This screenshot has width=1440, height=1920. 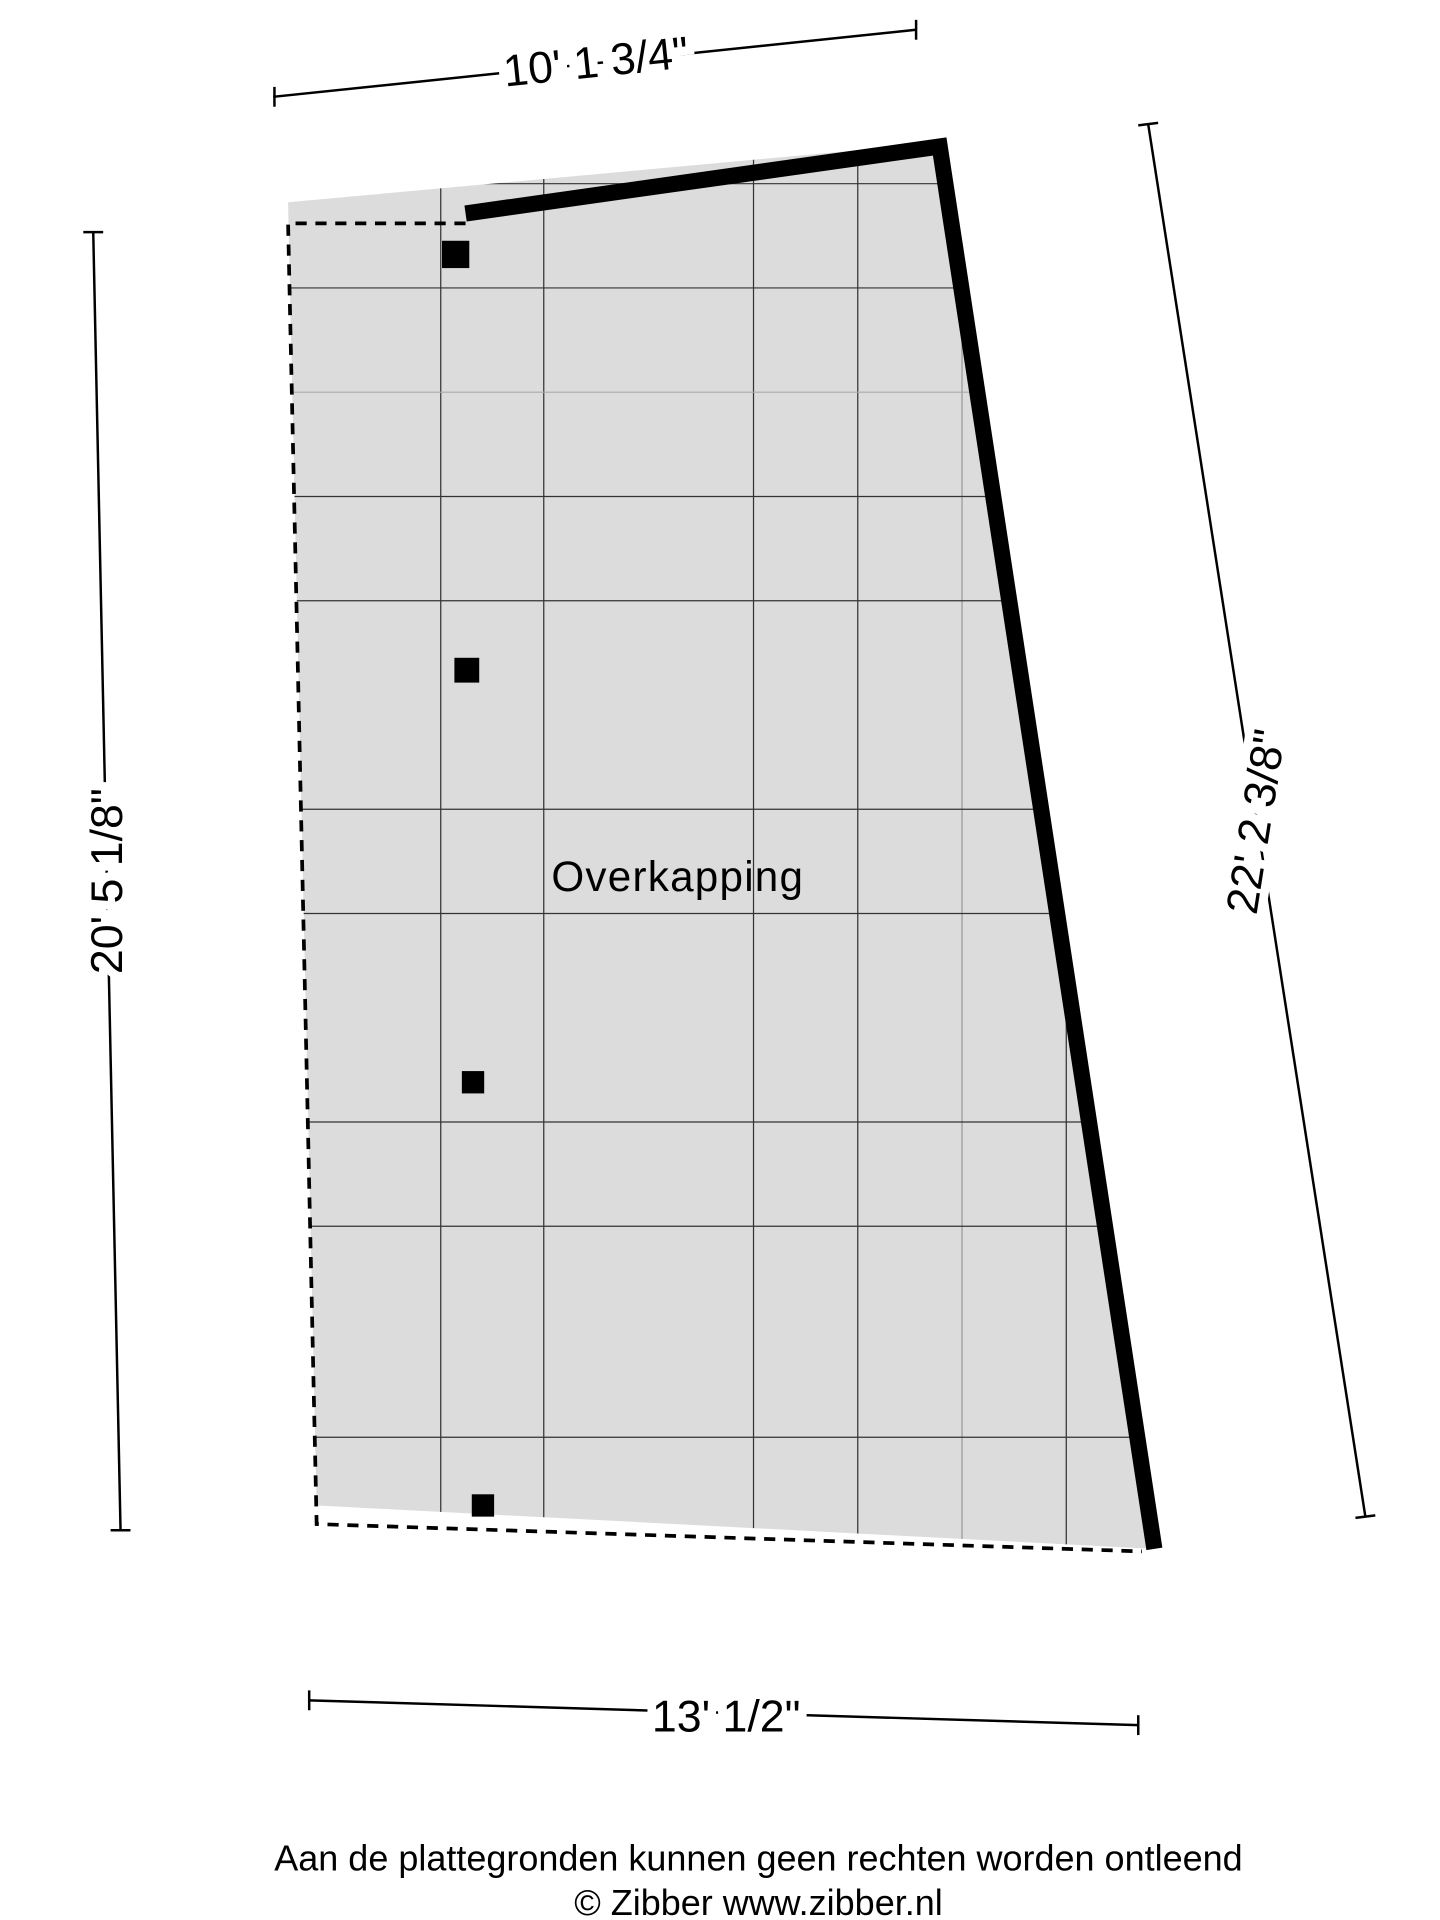 What do you see at coordinates (677, 876) in the screenshot?
I see `room-label: Overkapping` at bounding box center [677, 876].